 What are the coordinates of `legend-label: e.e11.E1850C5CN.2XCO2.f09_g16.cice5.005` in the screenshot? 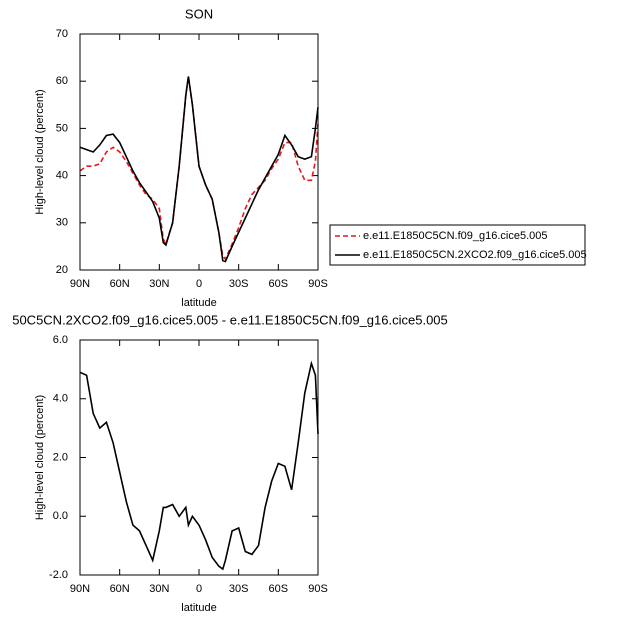 It's located at (475, 255).